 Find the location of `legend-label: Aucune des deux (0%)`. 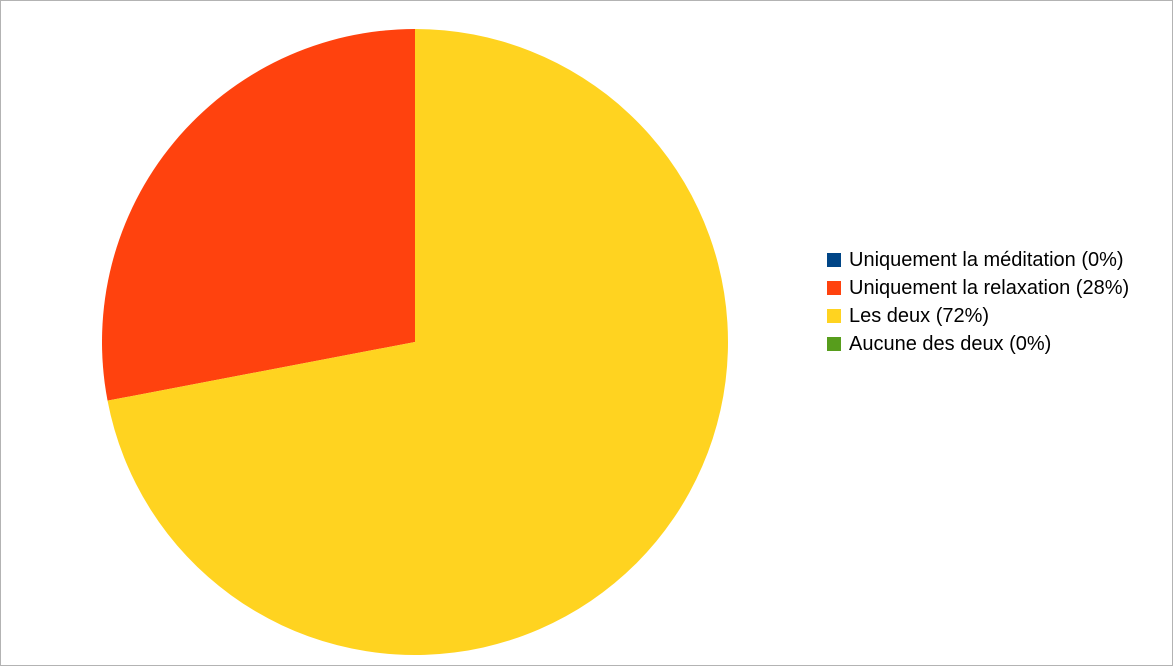

legend-label: Aucune des deux (0%) is located at coordinates (950, 344).